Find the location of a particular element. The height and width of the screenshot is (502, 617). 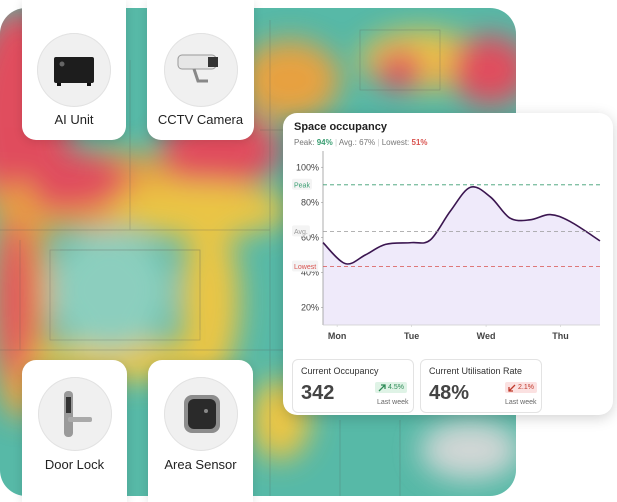

reference-label: Peak is located at coordinates (302, 185).